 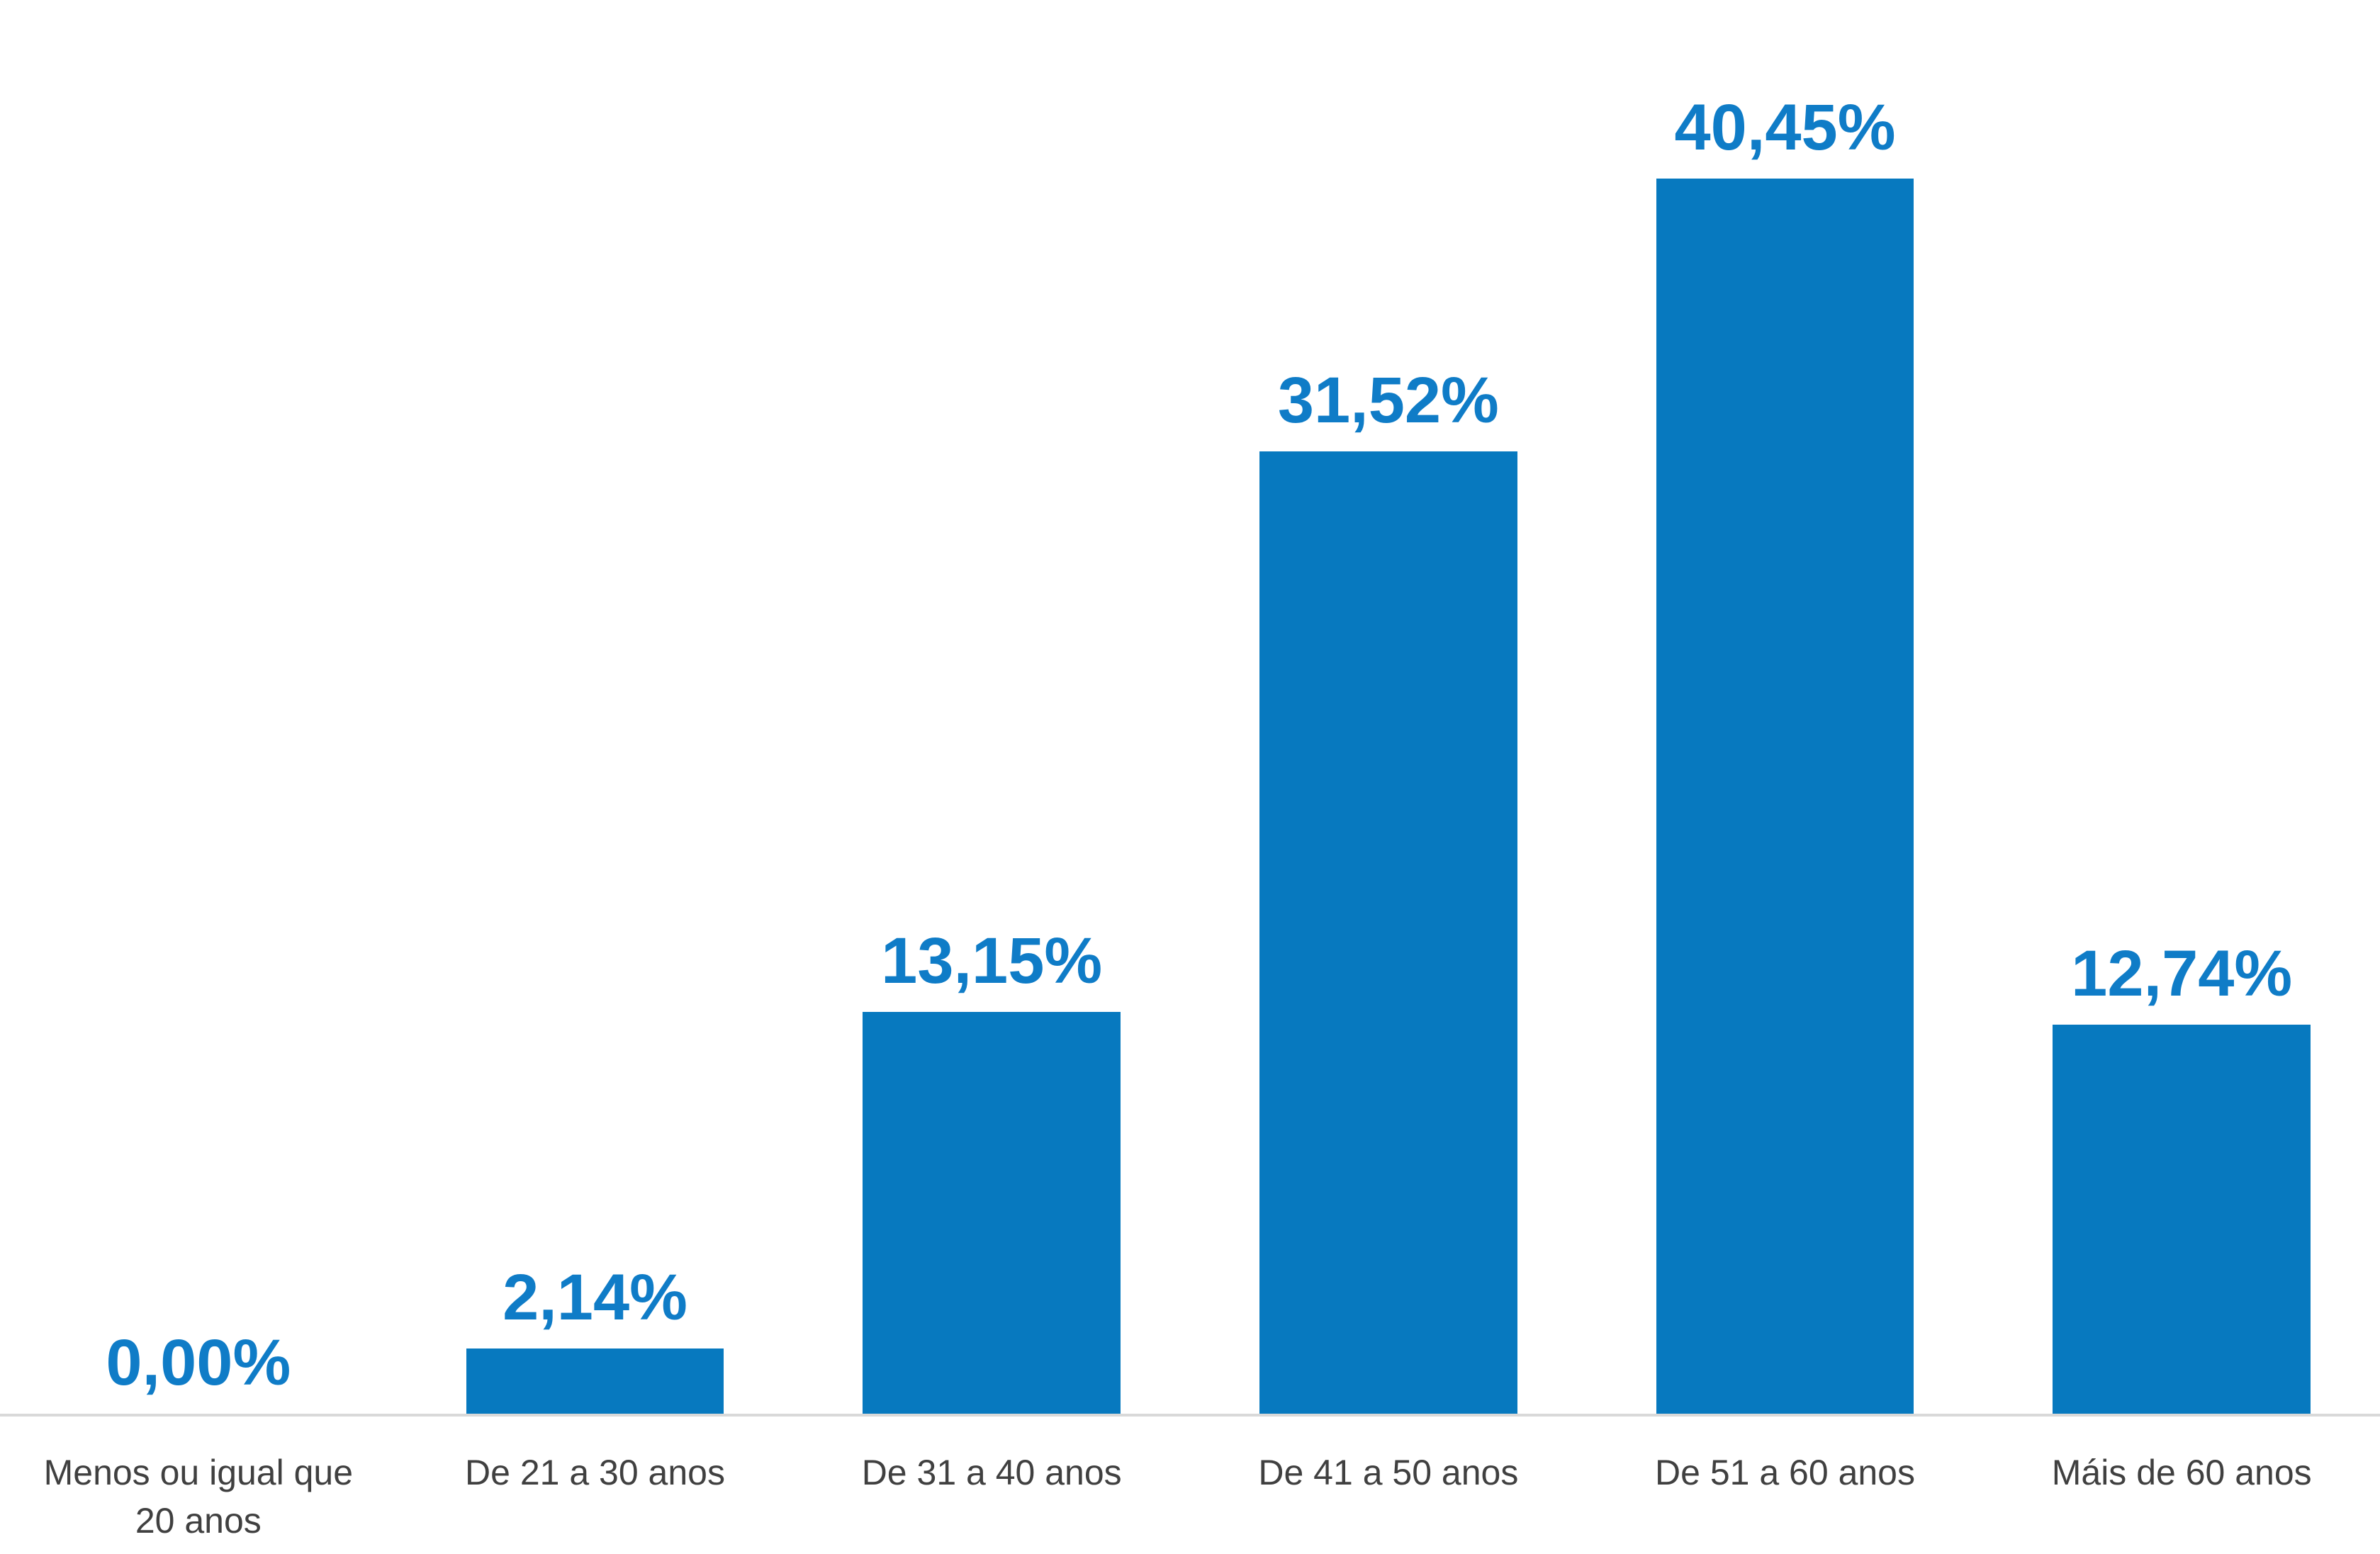 I want to click on x-axis-category-text: De 41 a 50 anos, so click(x=1389, y=1472).